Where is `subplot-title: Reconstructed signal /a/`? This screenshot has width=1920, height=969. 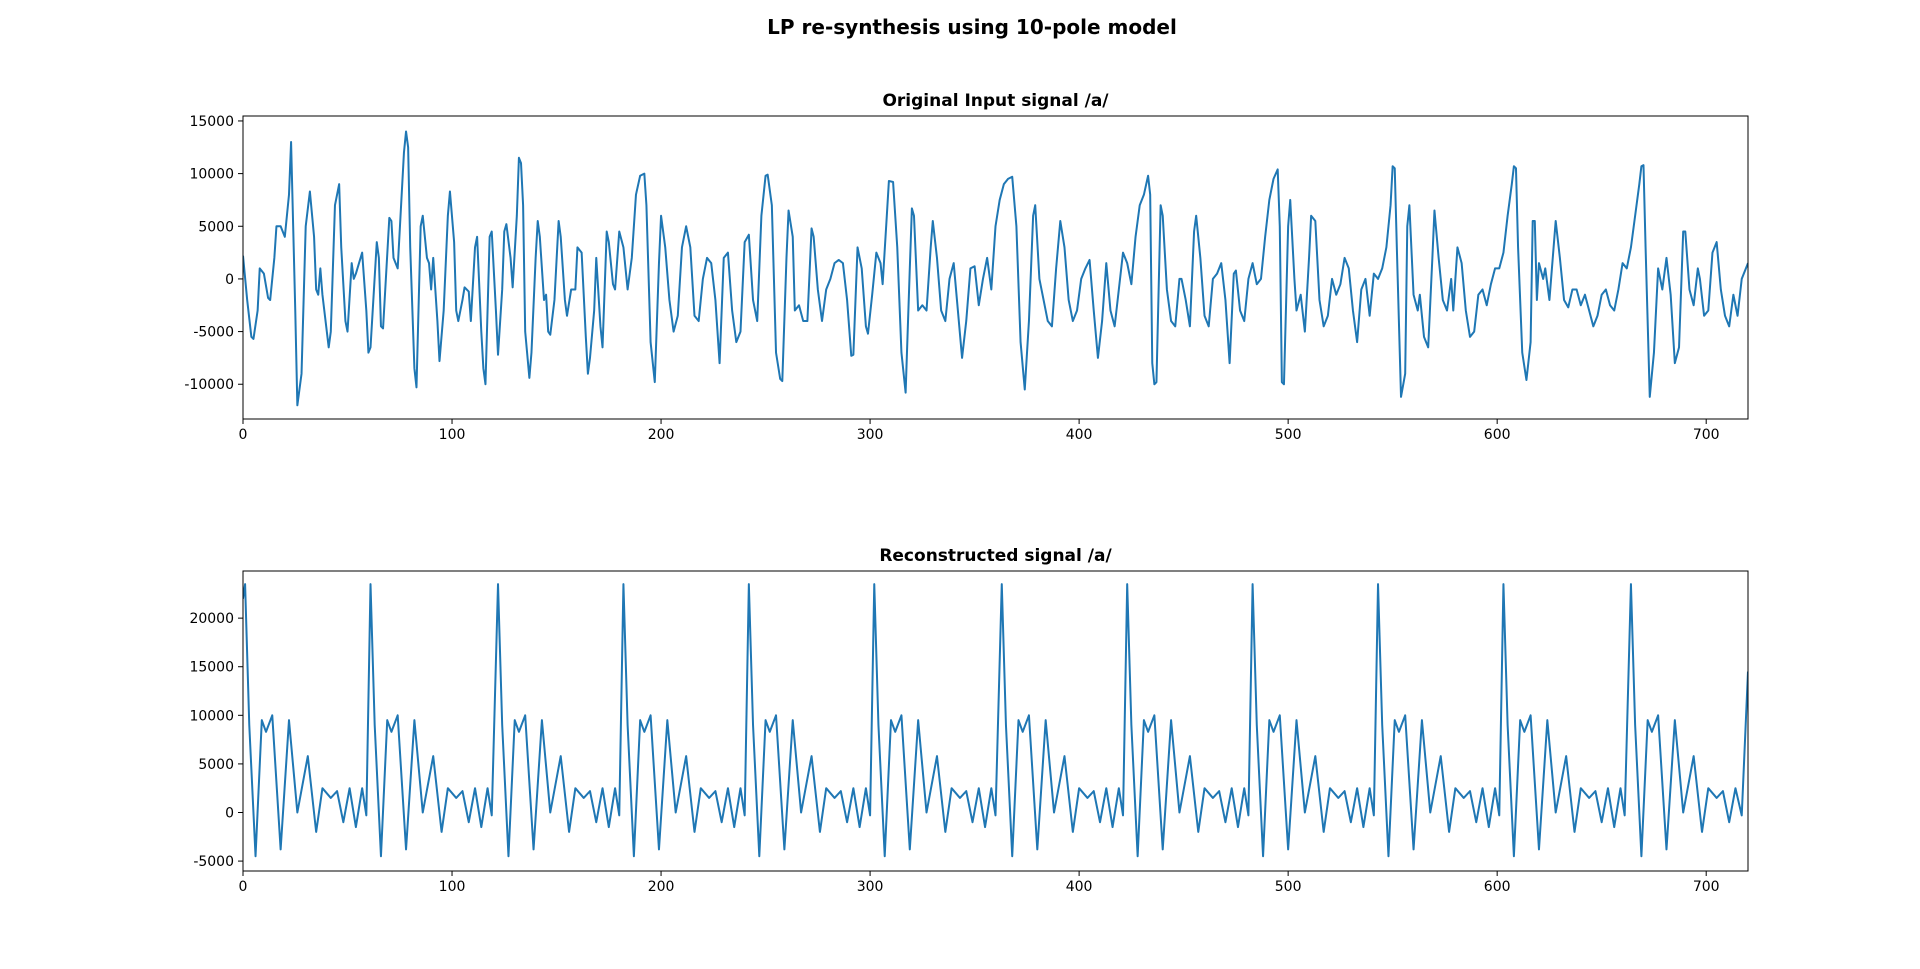 subplot-title: Reconstructed signal /a/ is located at coordinates (995, 556).